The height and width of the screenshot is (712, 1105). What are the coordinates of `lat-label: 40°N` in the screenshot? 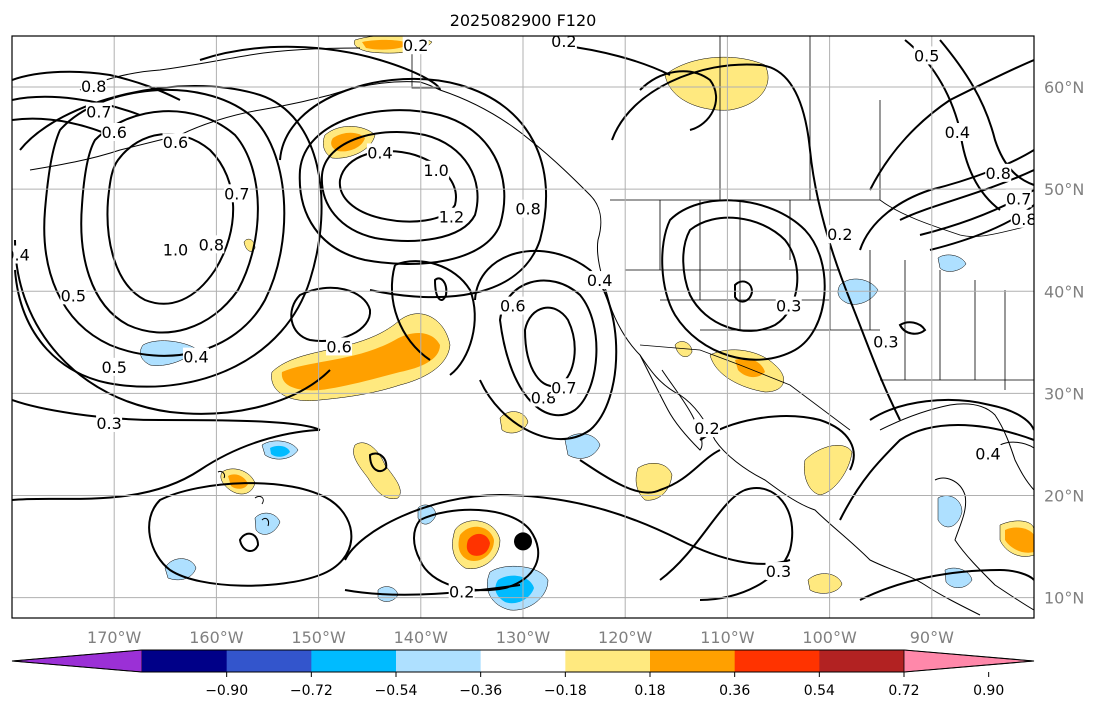 It's located at (1064, 291).